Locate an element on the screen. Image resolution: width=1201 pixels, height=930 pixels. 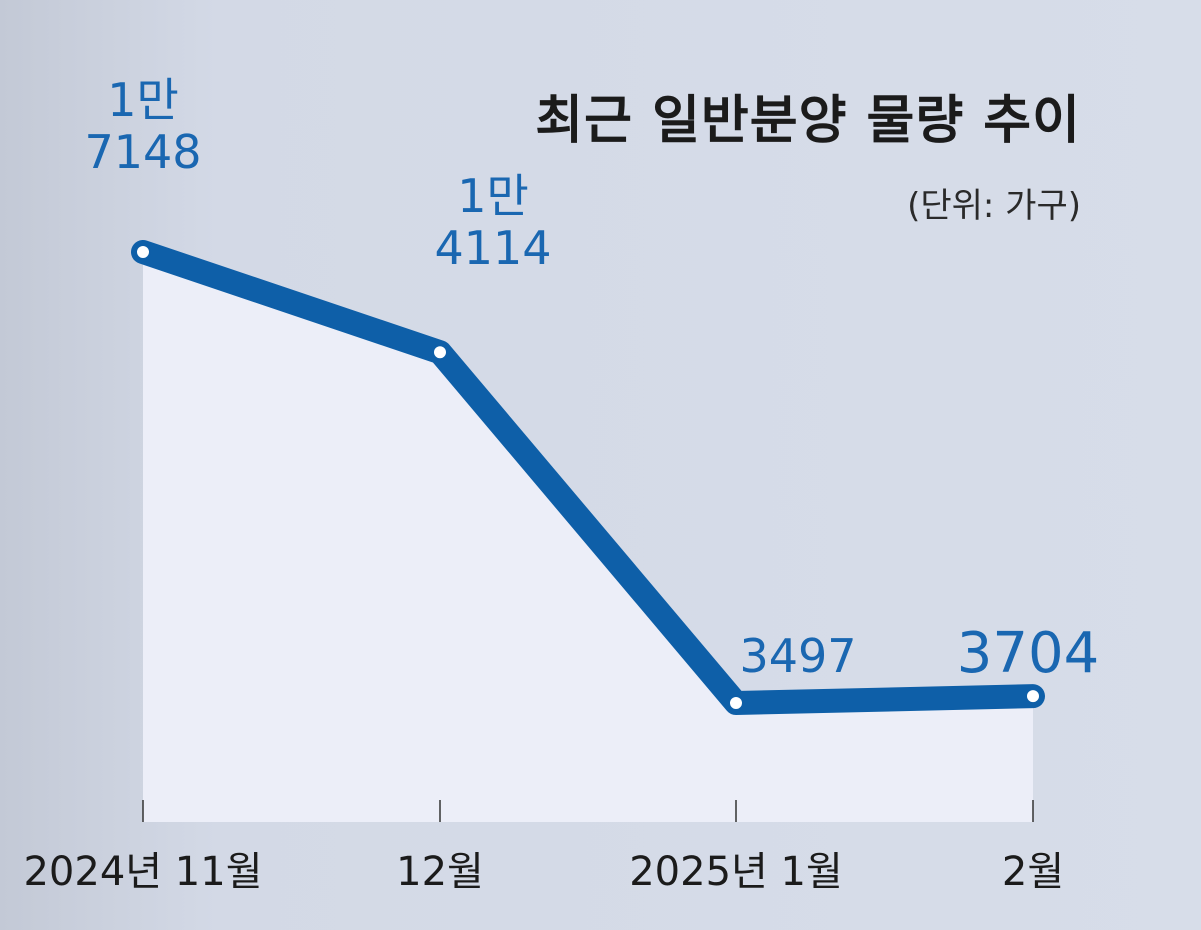
data-label: 7148 is located at coordinates (142, 152).